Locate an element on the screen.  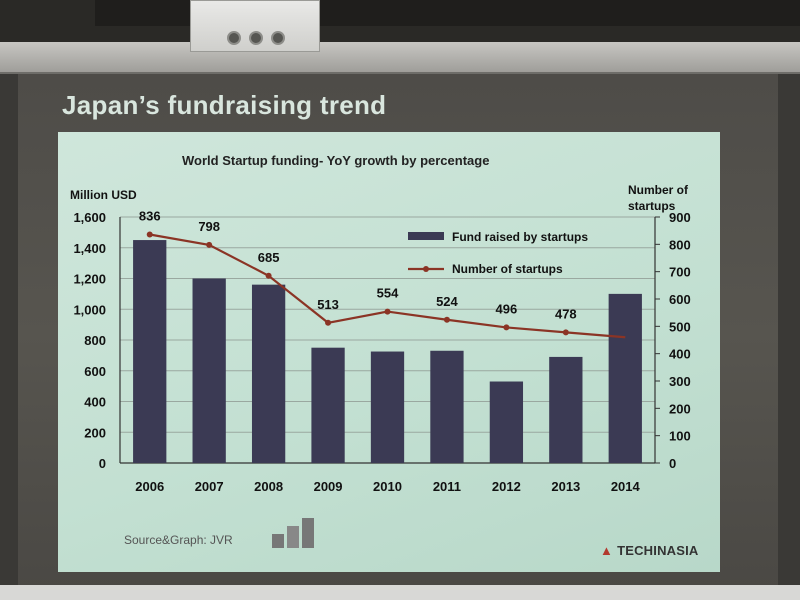
line-data-label: 513 is located at coordinates (328, 304).